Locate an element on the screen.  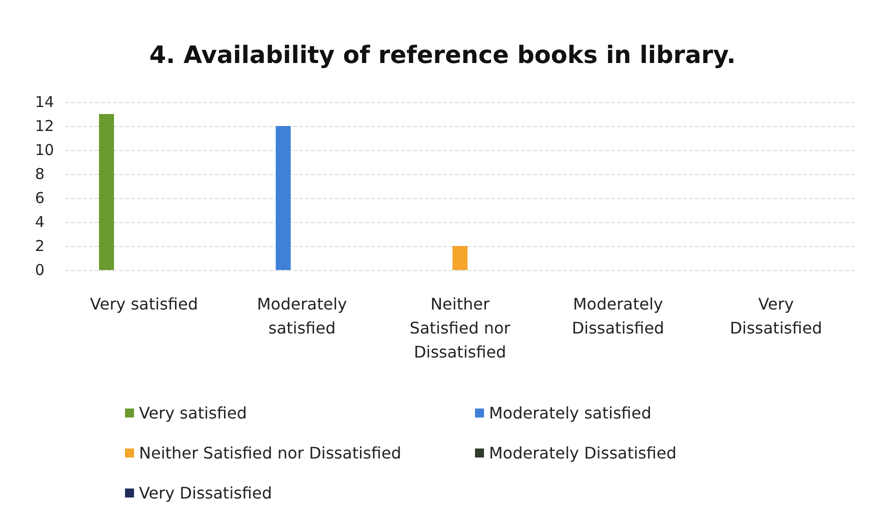
x-tick-label: Neither Satisfied nor Dissatisfied is located at coordinates (460, 328).